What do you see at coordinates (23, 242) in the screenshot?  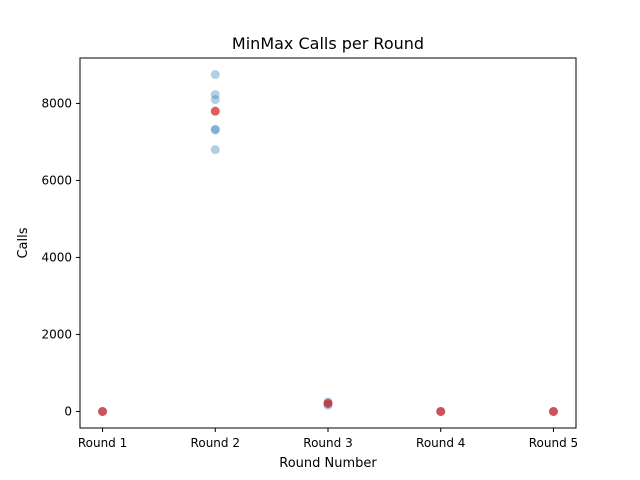 I see `y-axis-label: Calls` at bounding box center [23, 242].